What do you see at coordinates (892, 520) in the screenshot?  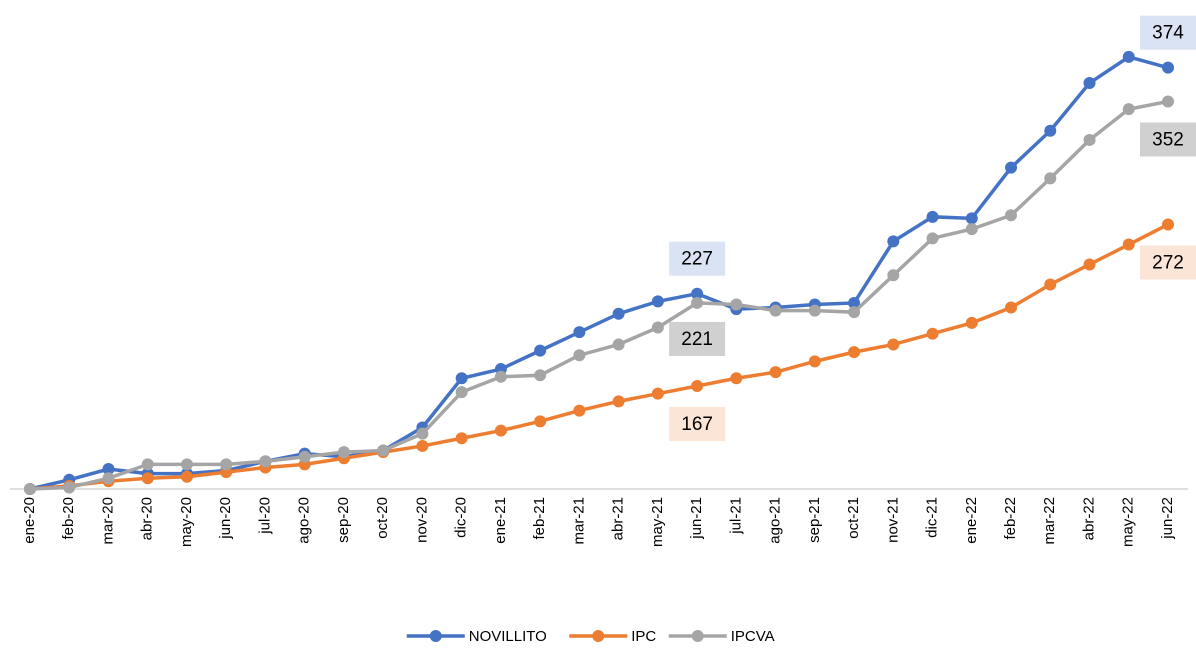 I see `x-tick-label: nov-21` at bounding box center [892, 520].